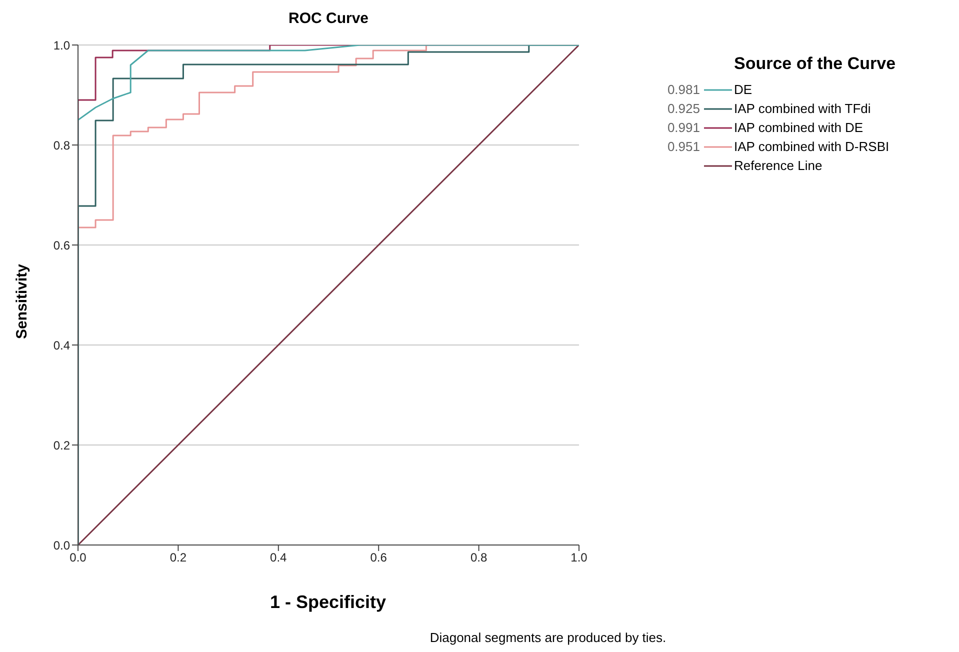 This screenshot has height=652, width=959. I want to click on y-tick-label: 0.2, so click(61, 445).